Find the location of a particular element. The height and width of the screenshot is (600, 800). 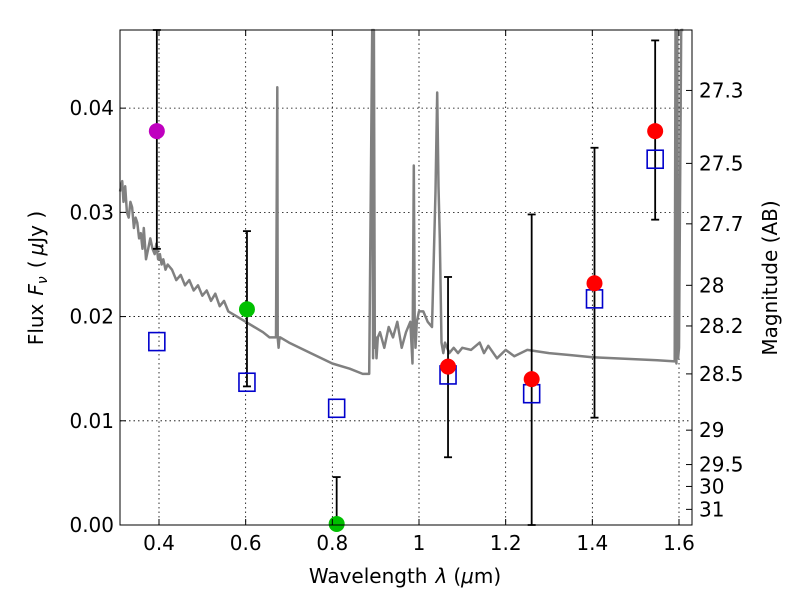

x-tick-label: 1.2 is located at coordinates (506, 543).